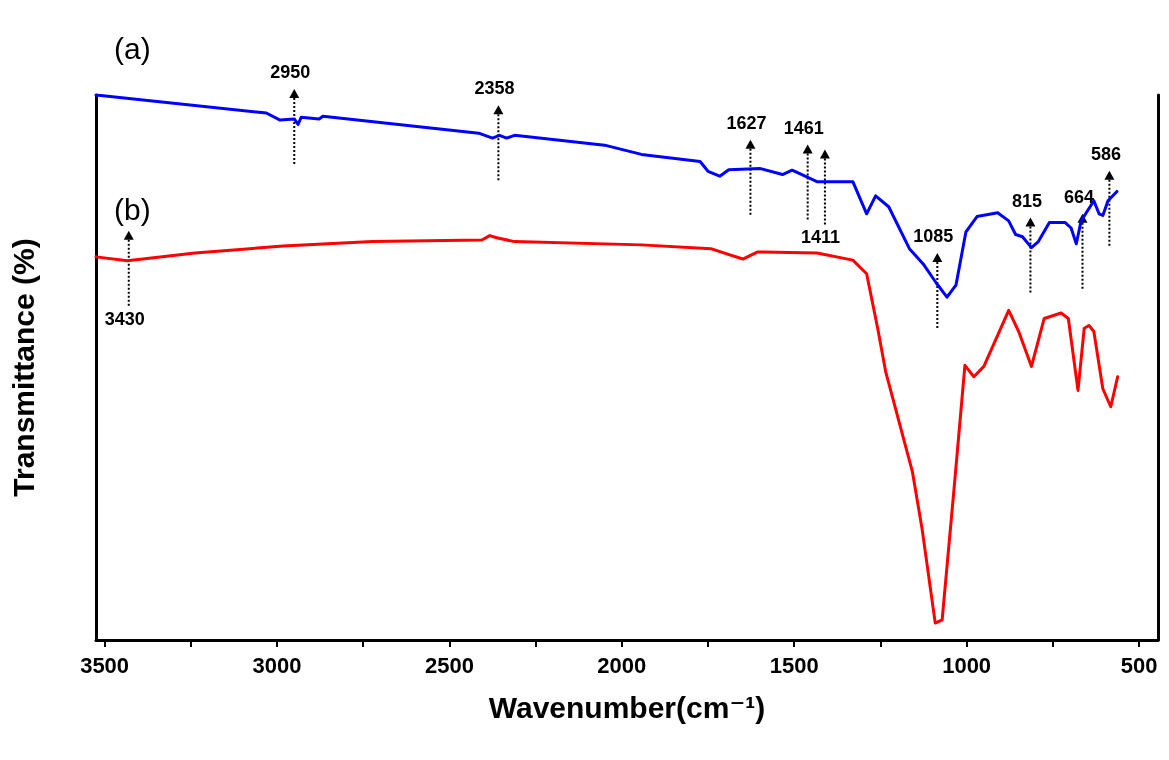 This screenshot has width=1169, height=760. What do you see at coordinates (132, 210) in the screenshot?
I see `series-label: (b)` at bounding box center [132, 210].